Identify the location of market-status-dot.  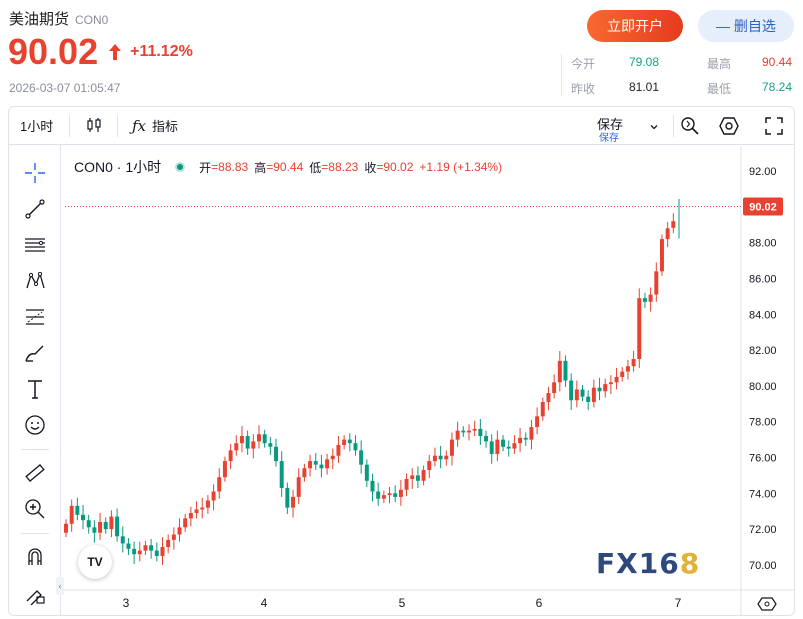
(180, 167).